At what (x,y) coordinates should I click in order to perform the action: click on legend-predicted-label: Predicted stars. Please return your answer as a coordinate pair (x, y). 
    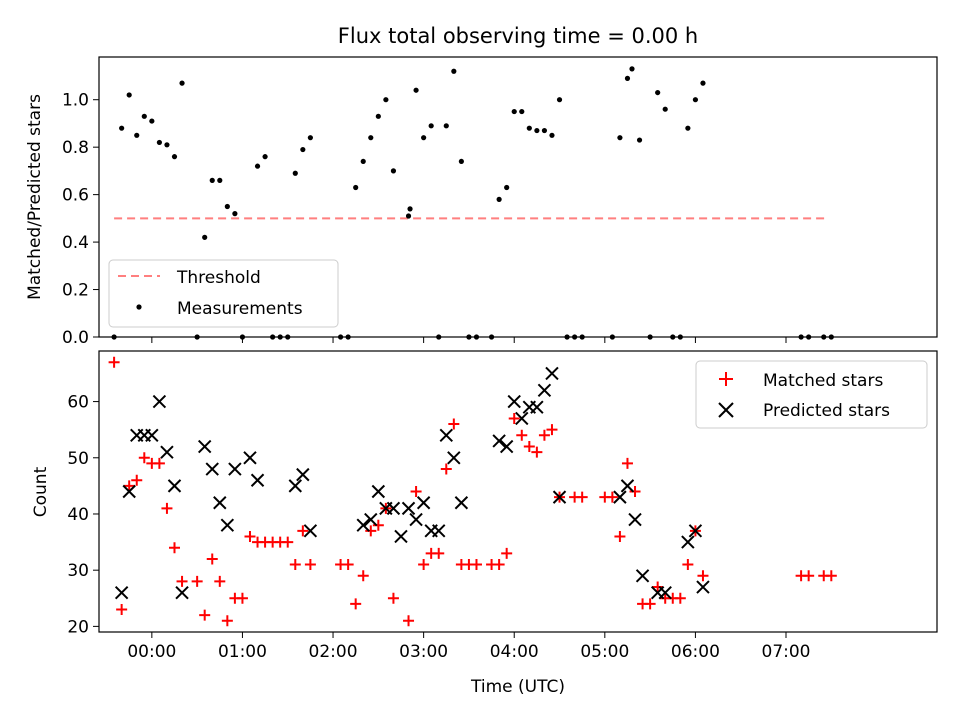
    Looking at the image, I should click on (826, 411).